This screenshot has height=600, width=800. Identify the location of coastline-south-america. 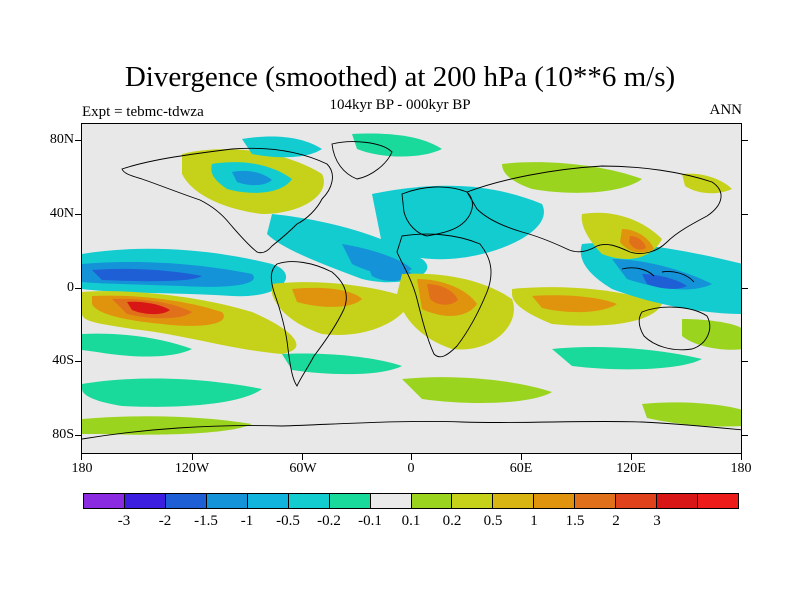
(308, 324).